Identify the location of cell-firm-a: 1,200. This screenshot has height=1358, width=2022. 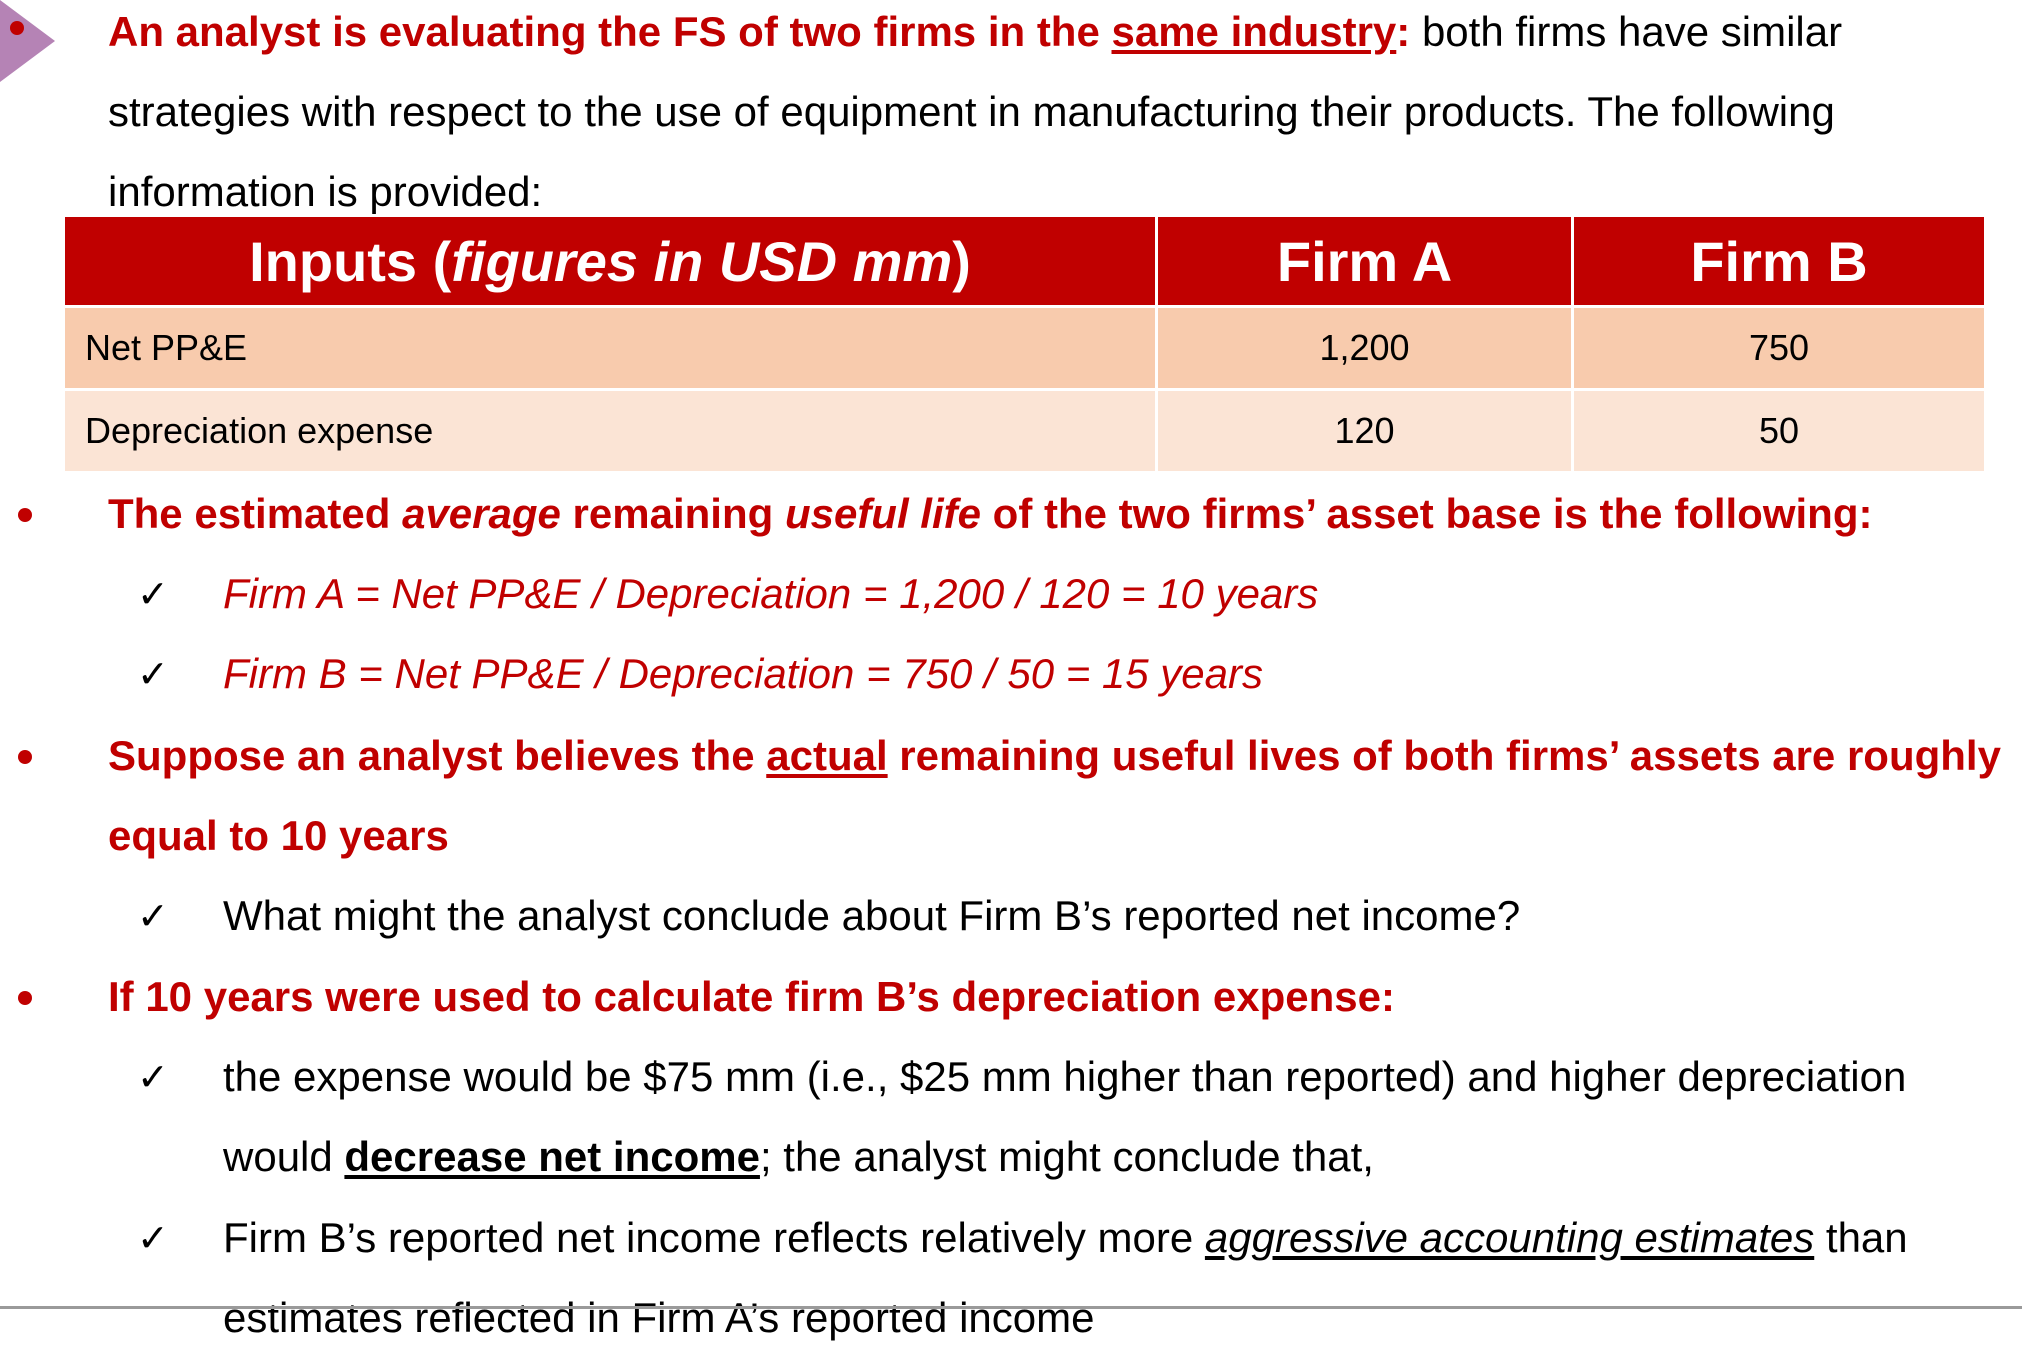
(1364, 348).